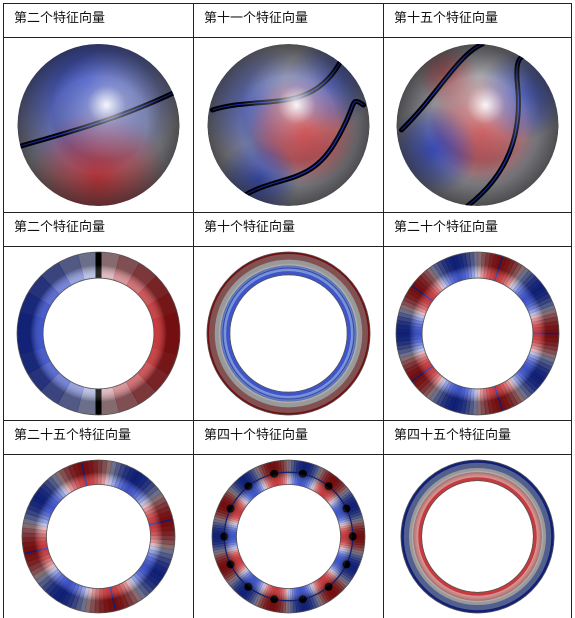 Image resolution: width=575 pixels, height=618 pixels. What do you see at coordinates (193, 310) in the screenshot?
I see `grid-divider-v1` at bounding box center [193, 310].